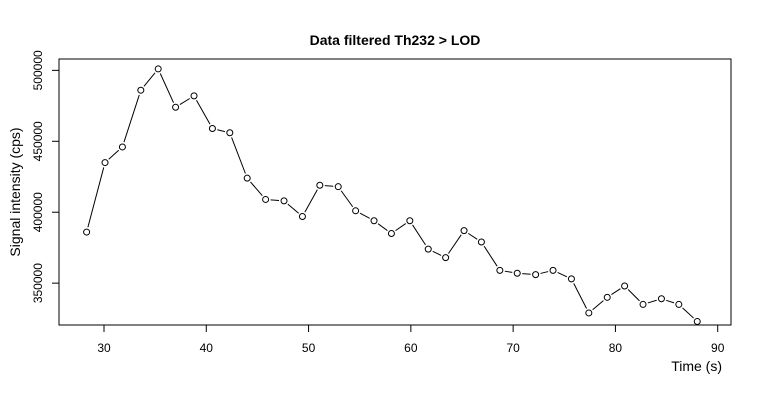 This screenshot has height=400, width=760. I want to click on x-tick-label: 30, so click(104, 348).